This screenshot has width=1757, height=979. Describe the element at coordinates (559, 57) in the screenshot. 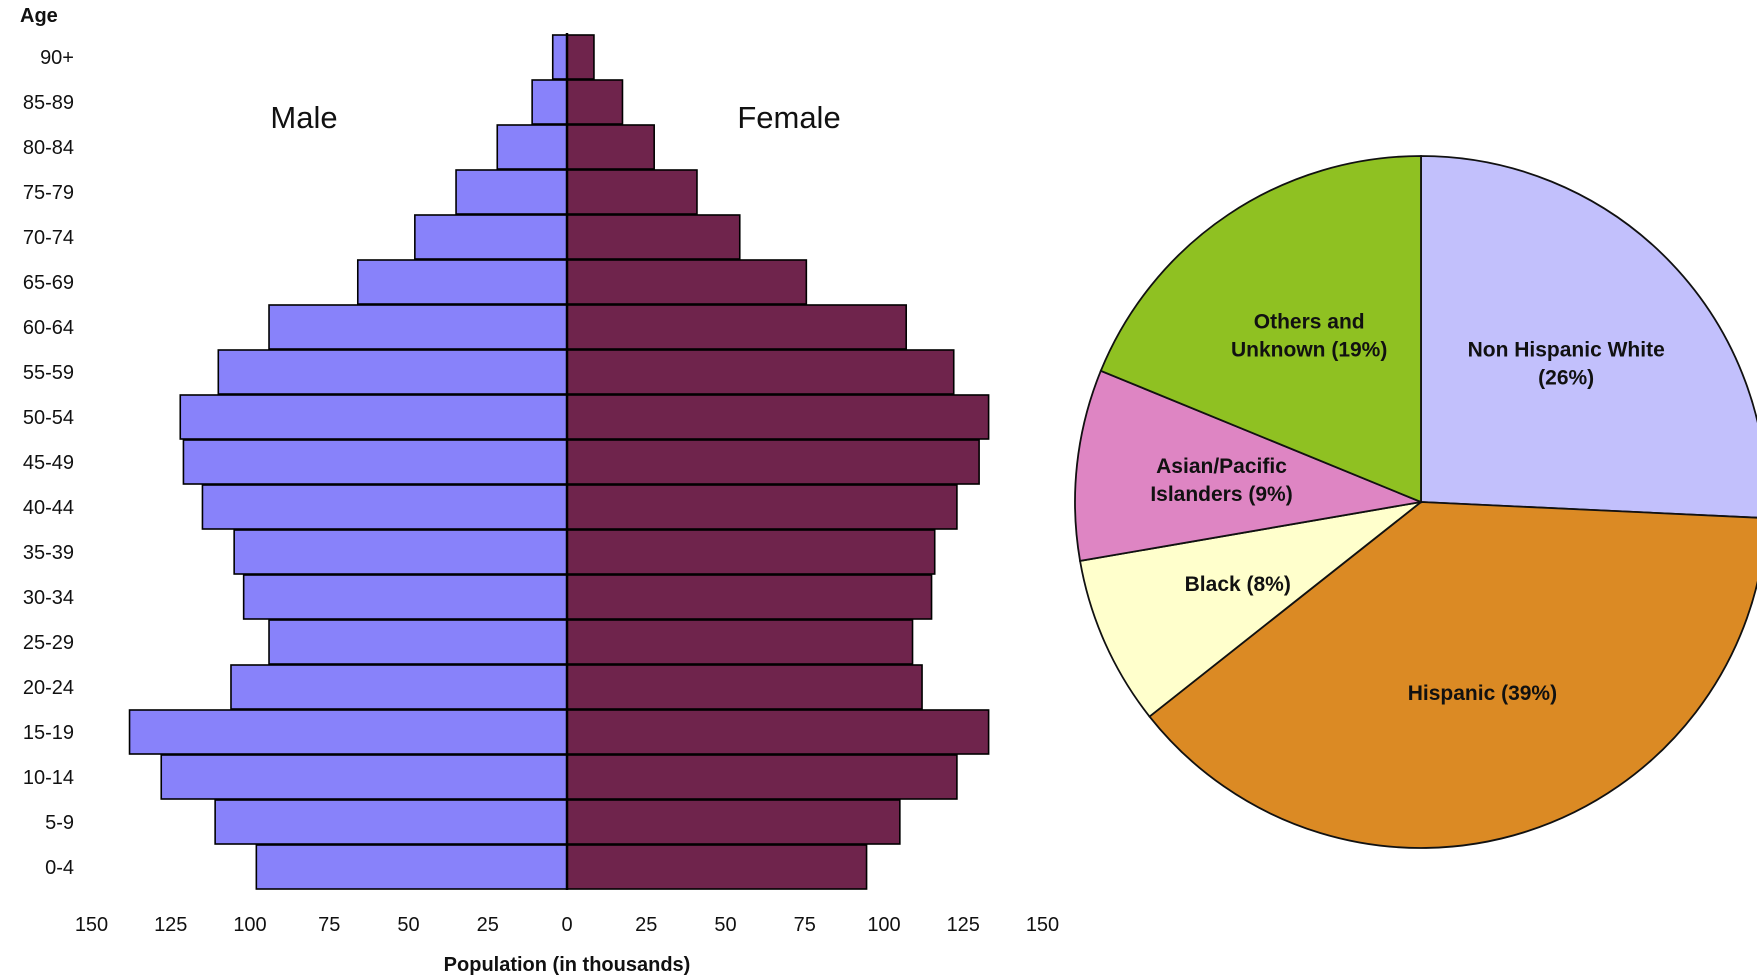

I see `male-bar-90+` at that location.